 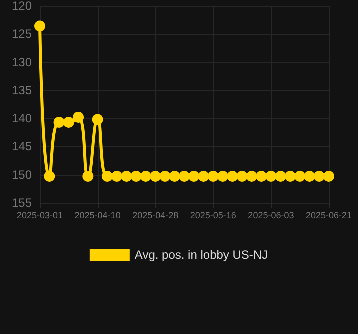 I want to click on x-tick-label: 2025-05-16, so click(x=213, y=215).